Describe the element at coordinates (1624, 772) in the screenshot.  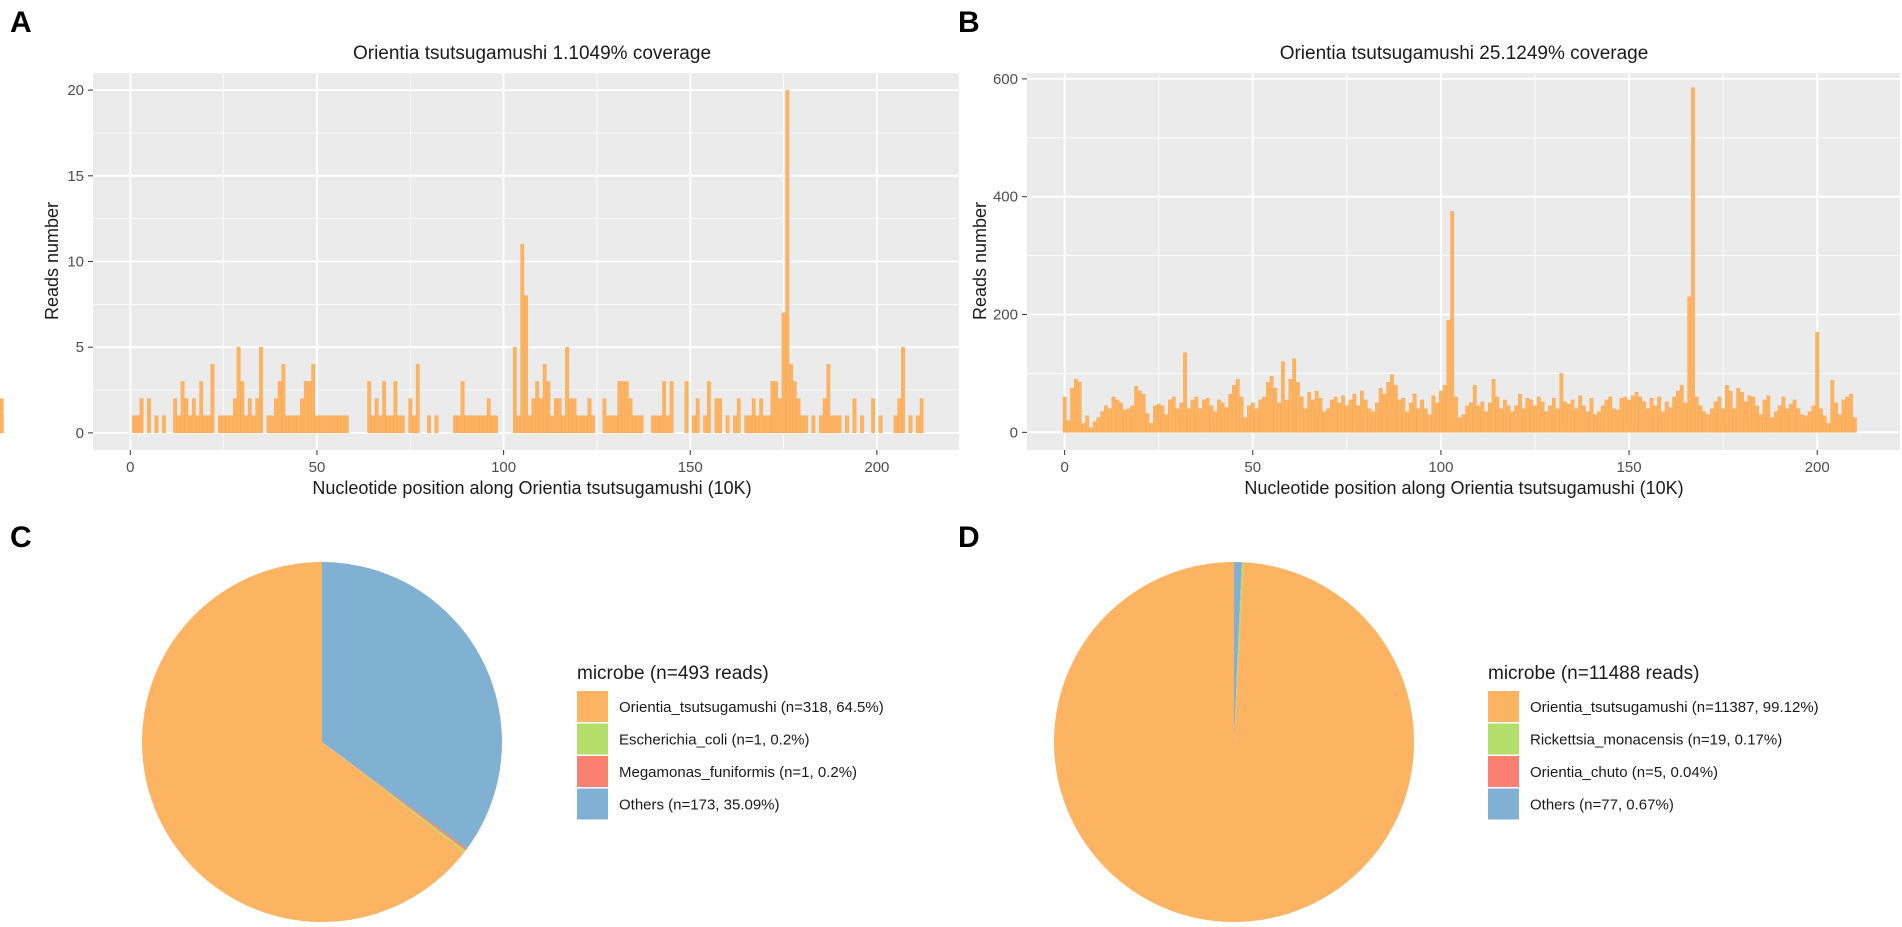
I see `pie-d-legend-label: Orientia_chuto (n=5, 0.04%)` at that location.